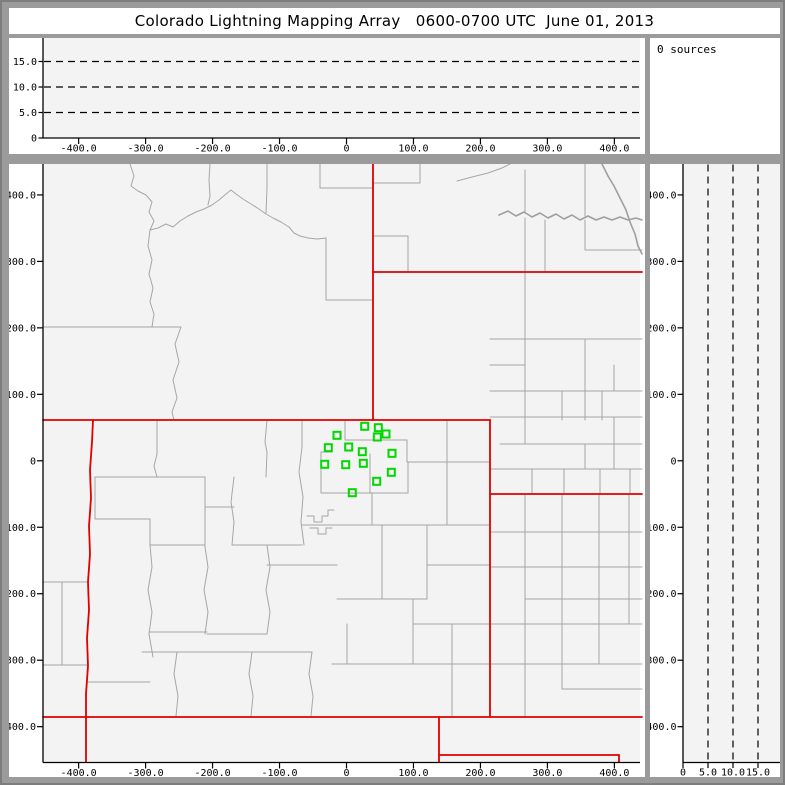 The height and width of the screenshot is (785, 785). What do you see at coordinates (89, 591) in the screenshot?
I see `state-border` at bounding box center [89, 591].